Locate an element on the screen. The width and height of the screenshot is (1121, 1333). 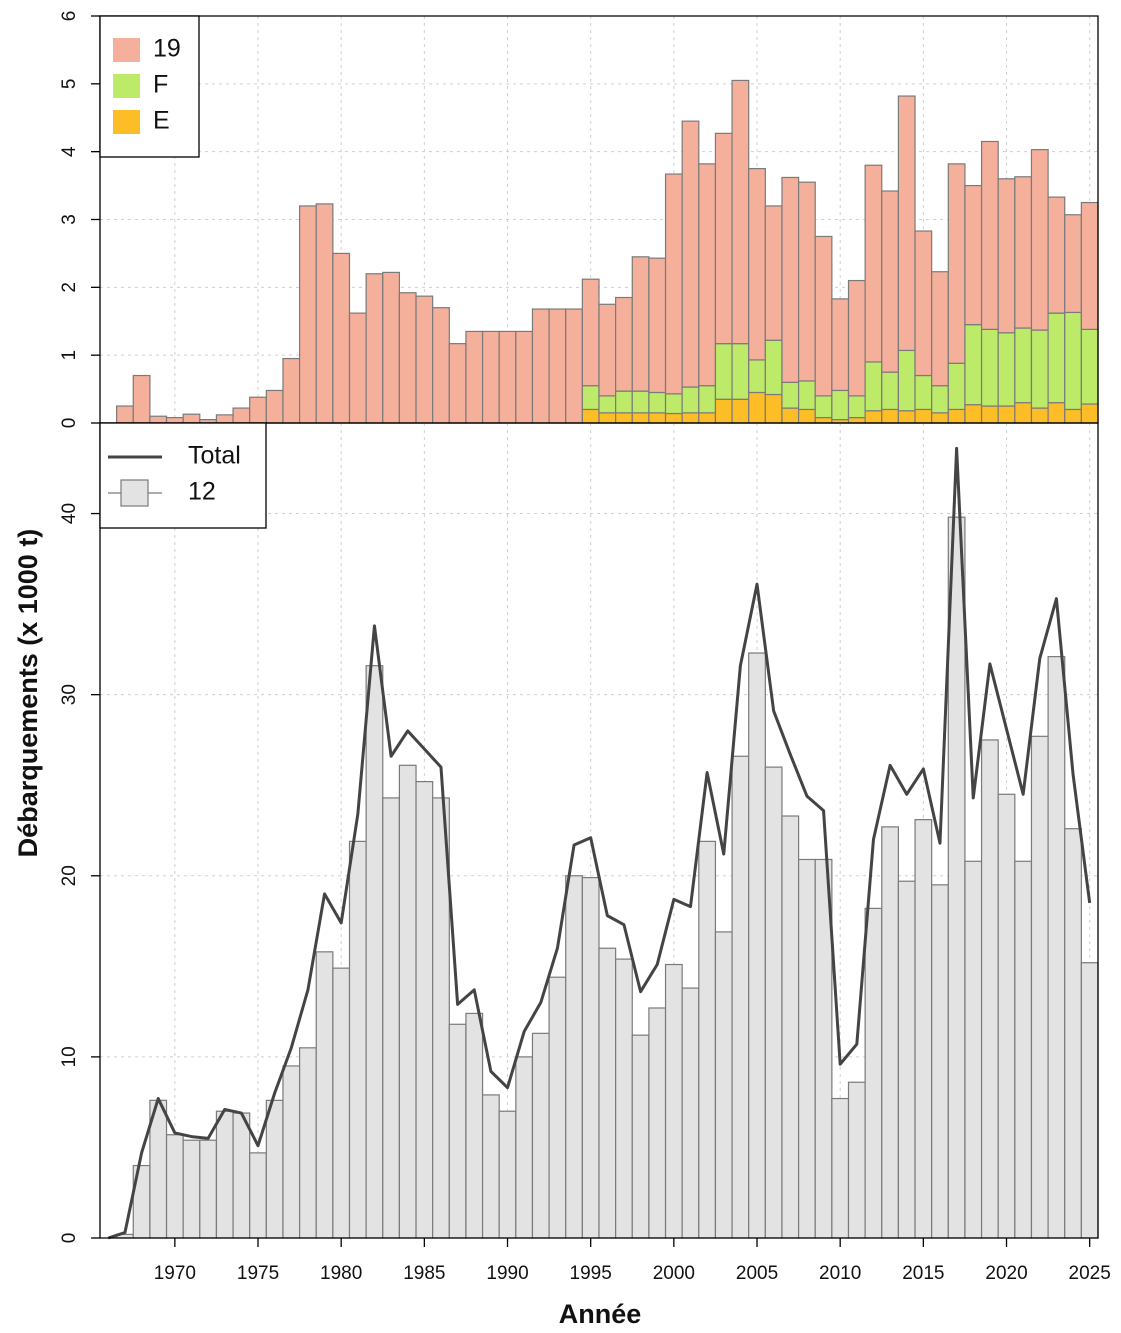
y-tick-label: 3 is located at coordinates (69, 219).